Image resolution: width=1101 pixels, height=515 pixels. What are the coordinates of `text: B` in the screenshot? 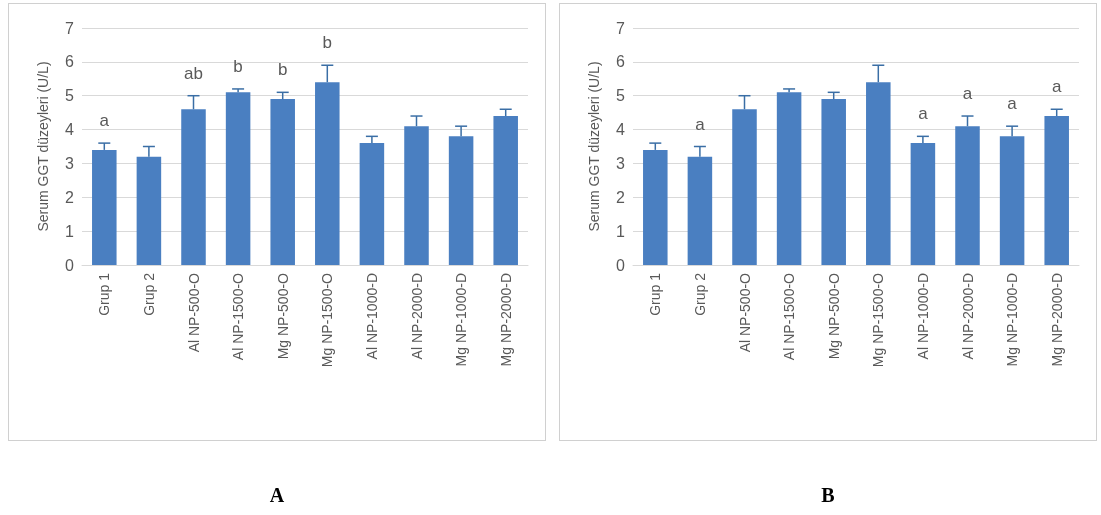 It's located at (828, 495).